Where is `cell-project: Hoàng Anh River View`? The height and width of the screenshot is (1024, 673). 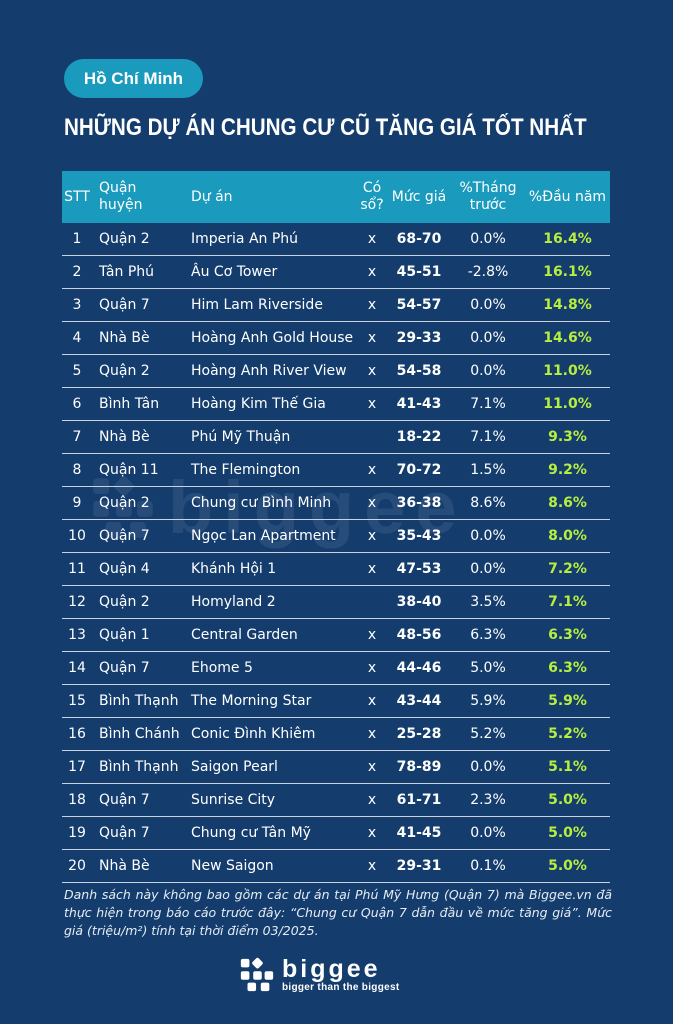 cell-project: Hoàng Anh River View is located at coordinates (269, 370).